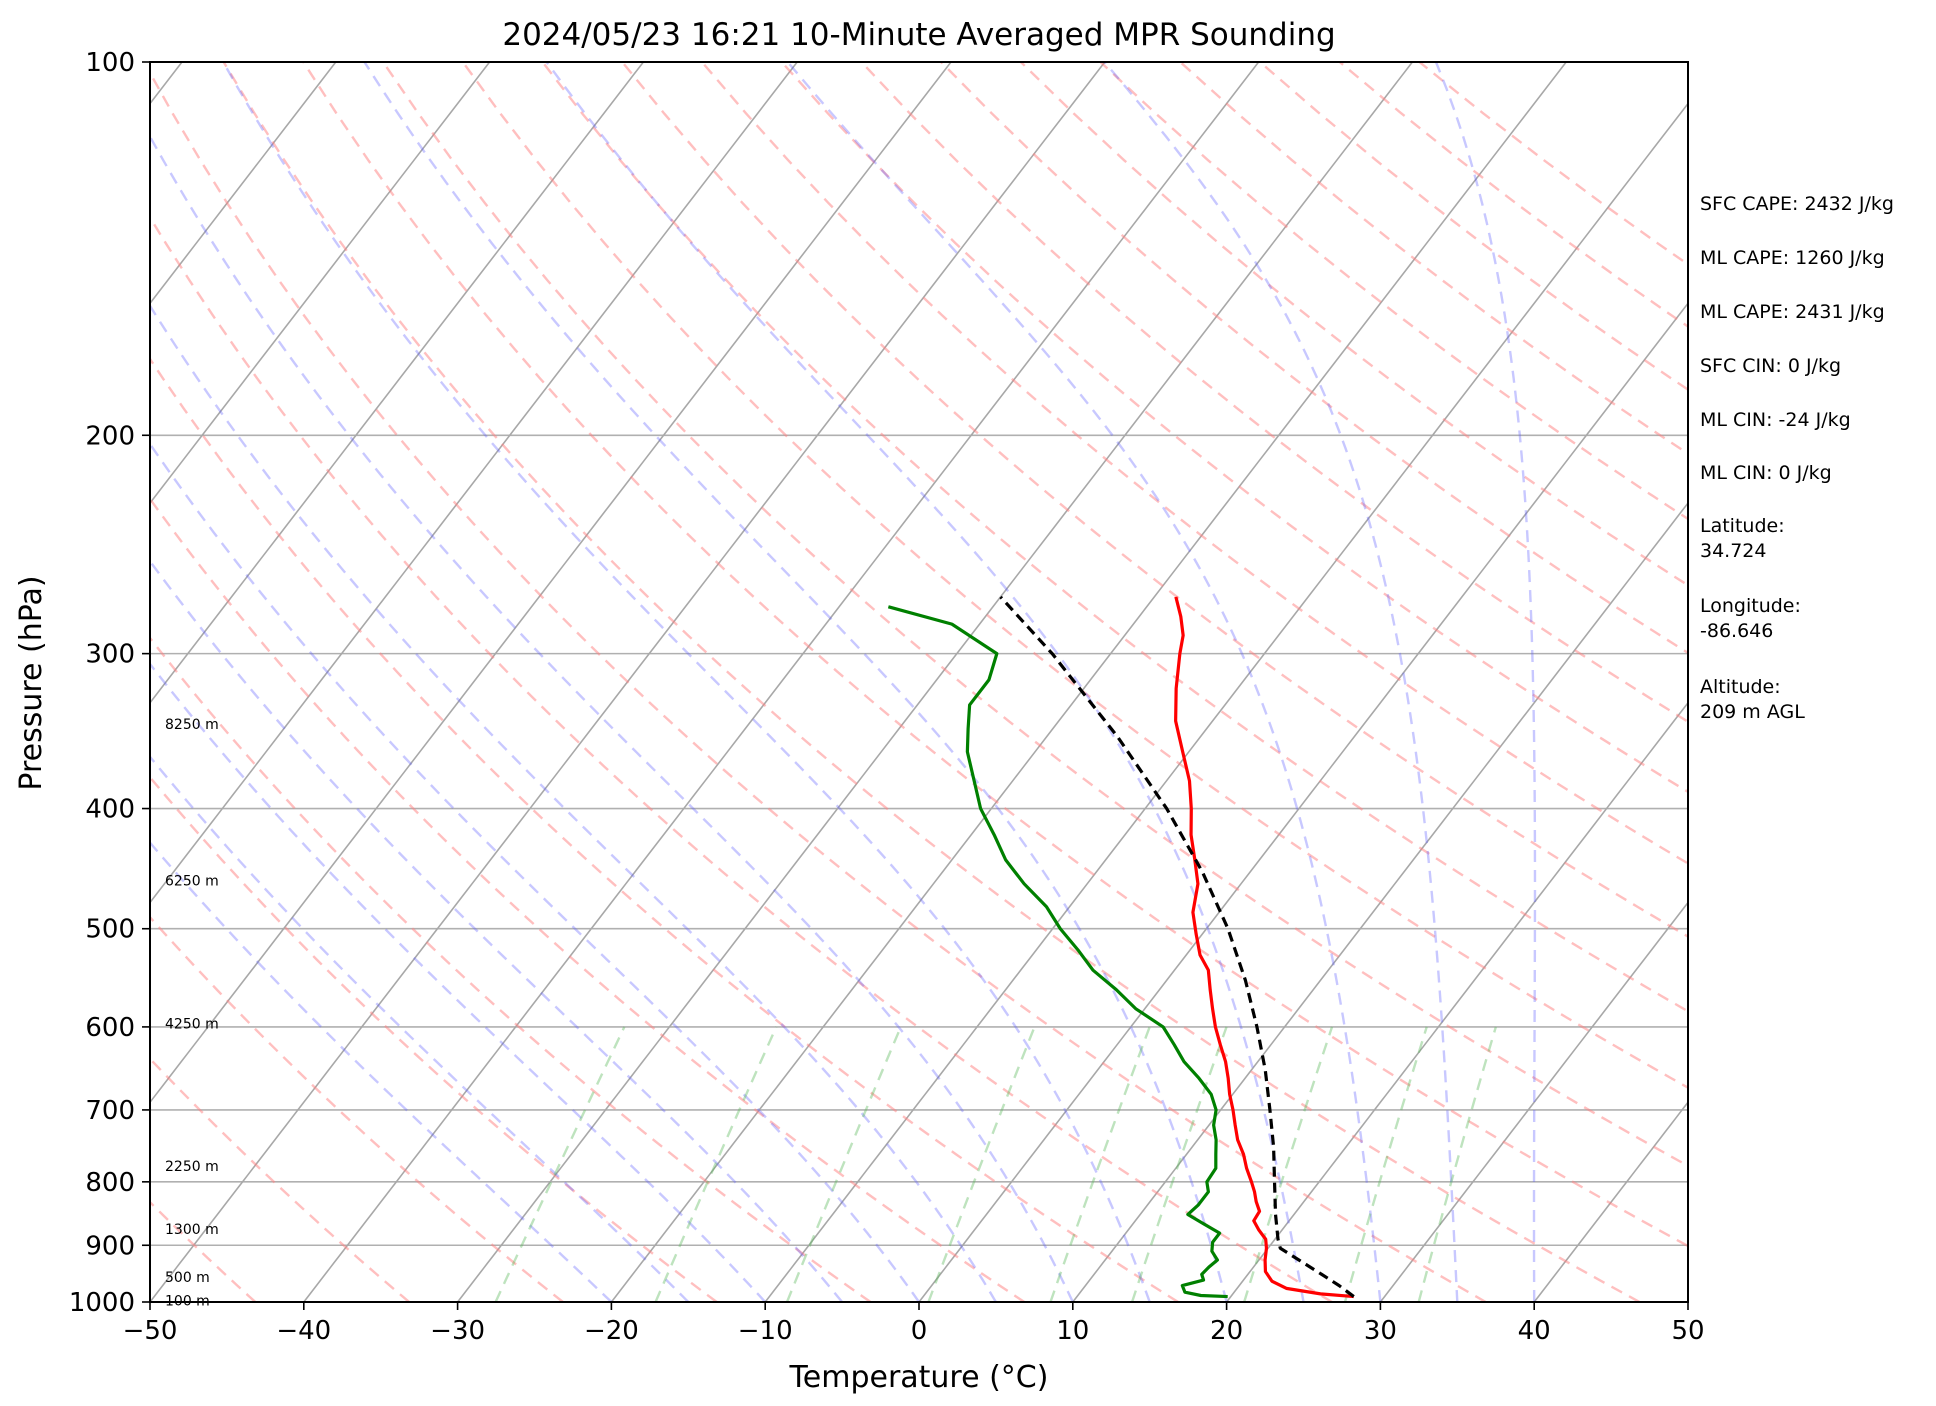 This screenshot has height=1406, width=1936. Describe the element at coordinates (303, 1331) in the screenshot. I see `x-tick-label: −40` at that location.